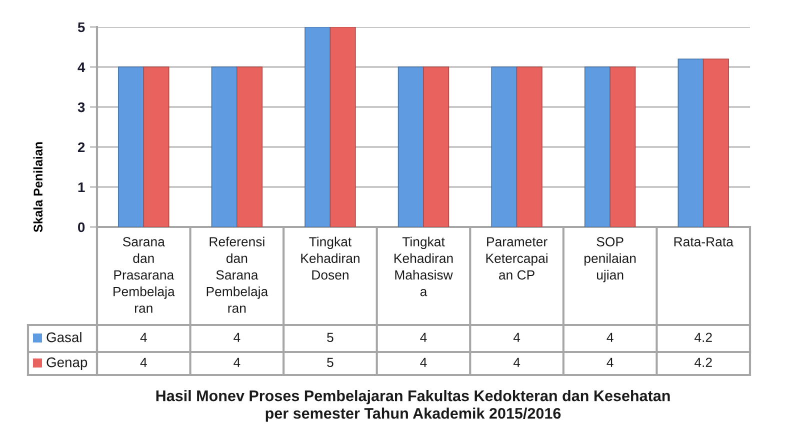  Describe the element at coordinates (144, 275) in the screenshot. I see `x-tick-label: Sarana dan Prasarana Pembelaja ran` at that location.